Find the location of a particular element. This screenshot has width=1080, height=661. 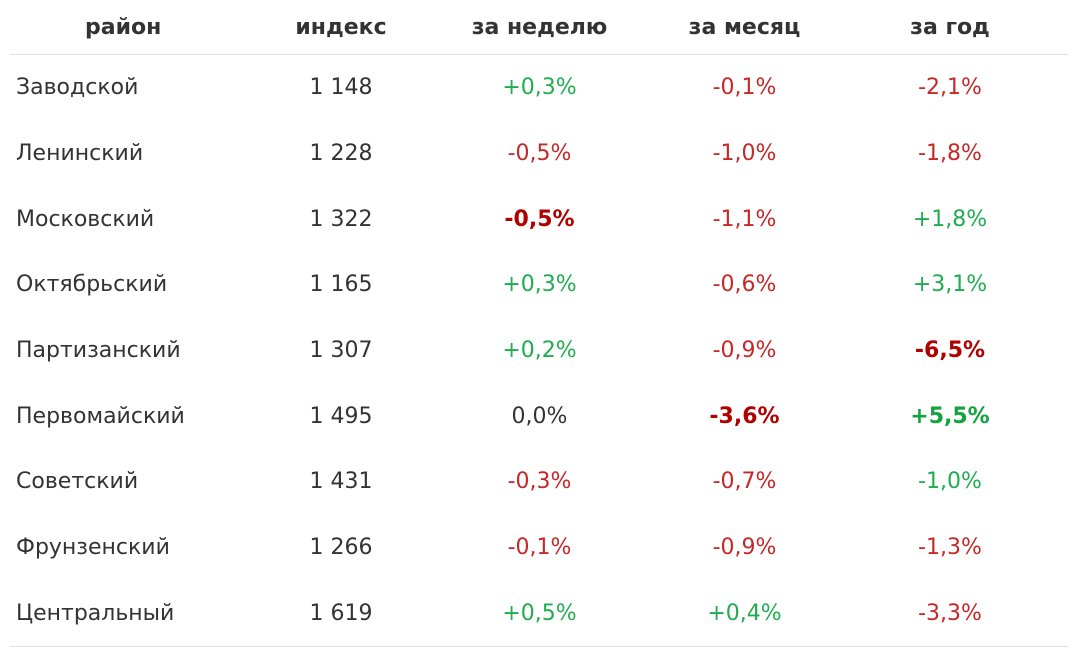

cell-year: +3,1% is located at coordinates (950, 285).